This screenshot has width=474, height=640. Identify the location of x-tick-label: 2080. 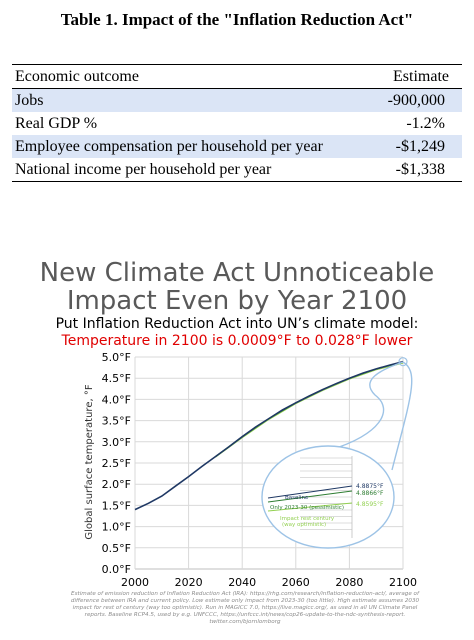
(349, 582).